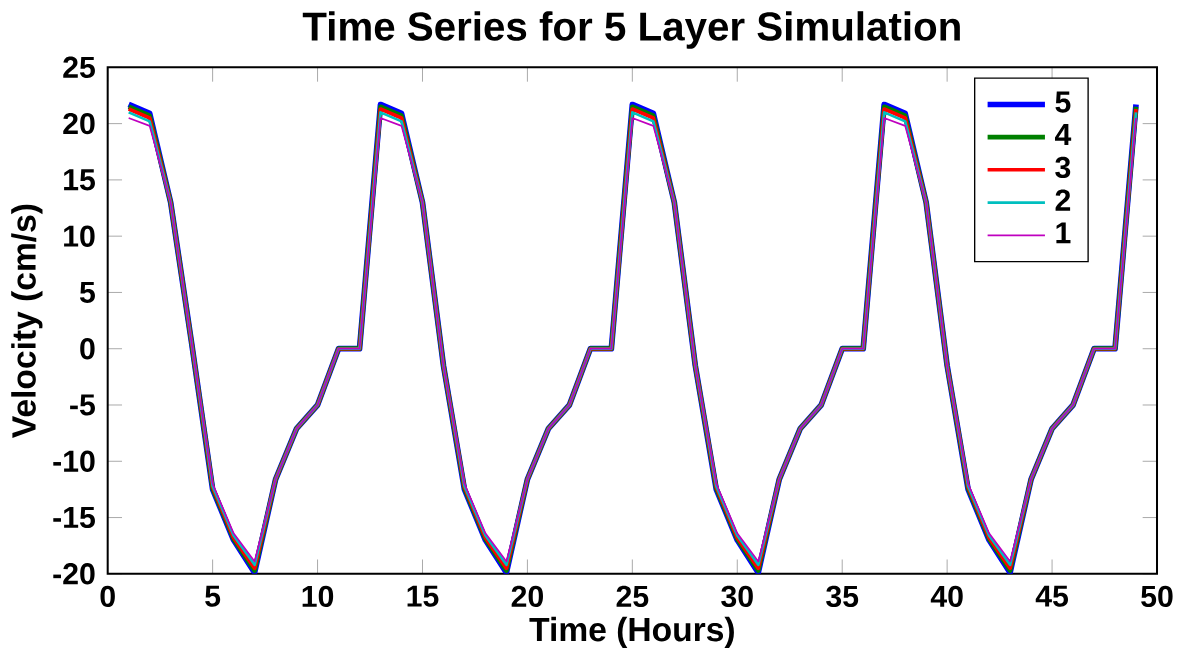  Describe the element at coordinates (79, 67) in the screenshot. I see `y-tick-label: 25` at that location.